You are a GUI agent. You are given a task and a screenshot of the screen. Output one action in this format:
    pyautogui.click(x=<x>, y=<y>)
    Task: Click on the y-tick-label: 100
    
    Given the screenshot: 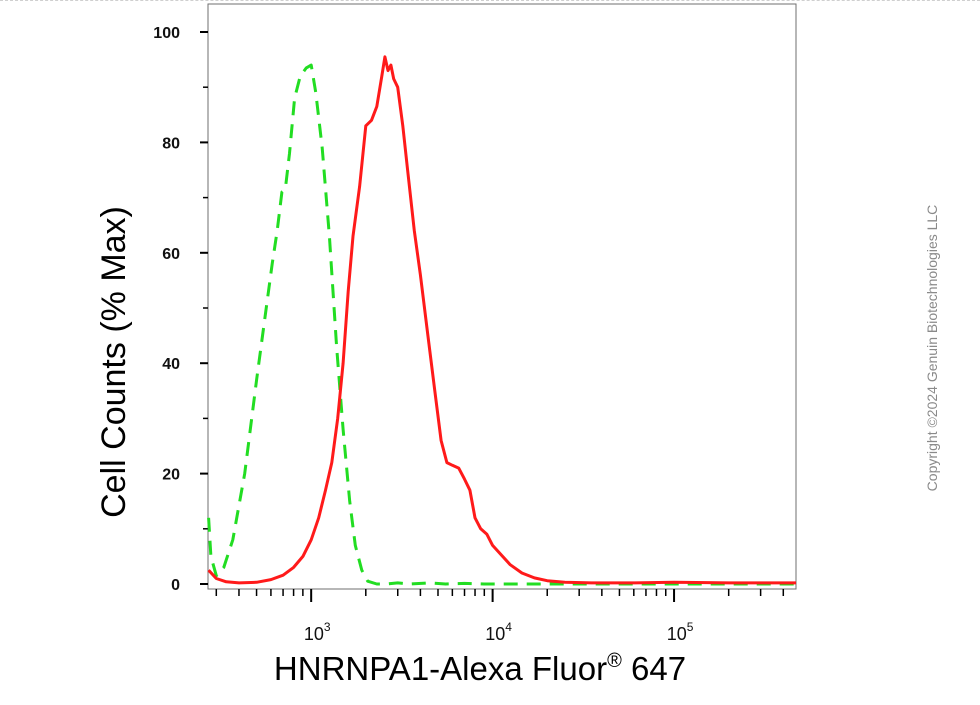 What is the action you would take?
    pyautogui.click(x=166, y=33)
    